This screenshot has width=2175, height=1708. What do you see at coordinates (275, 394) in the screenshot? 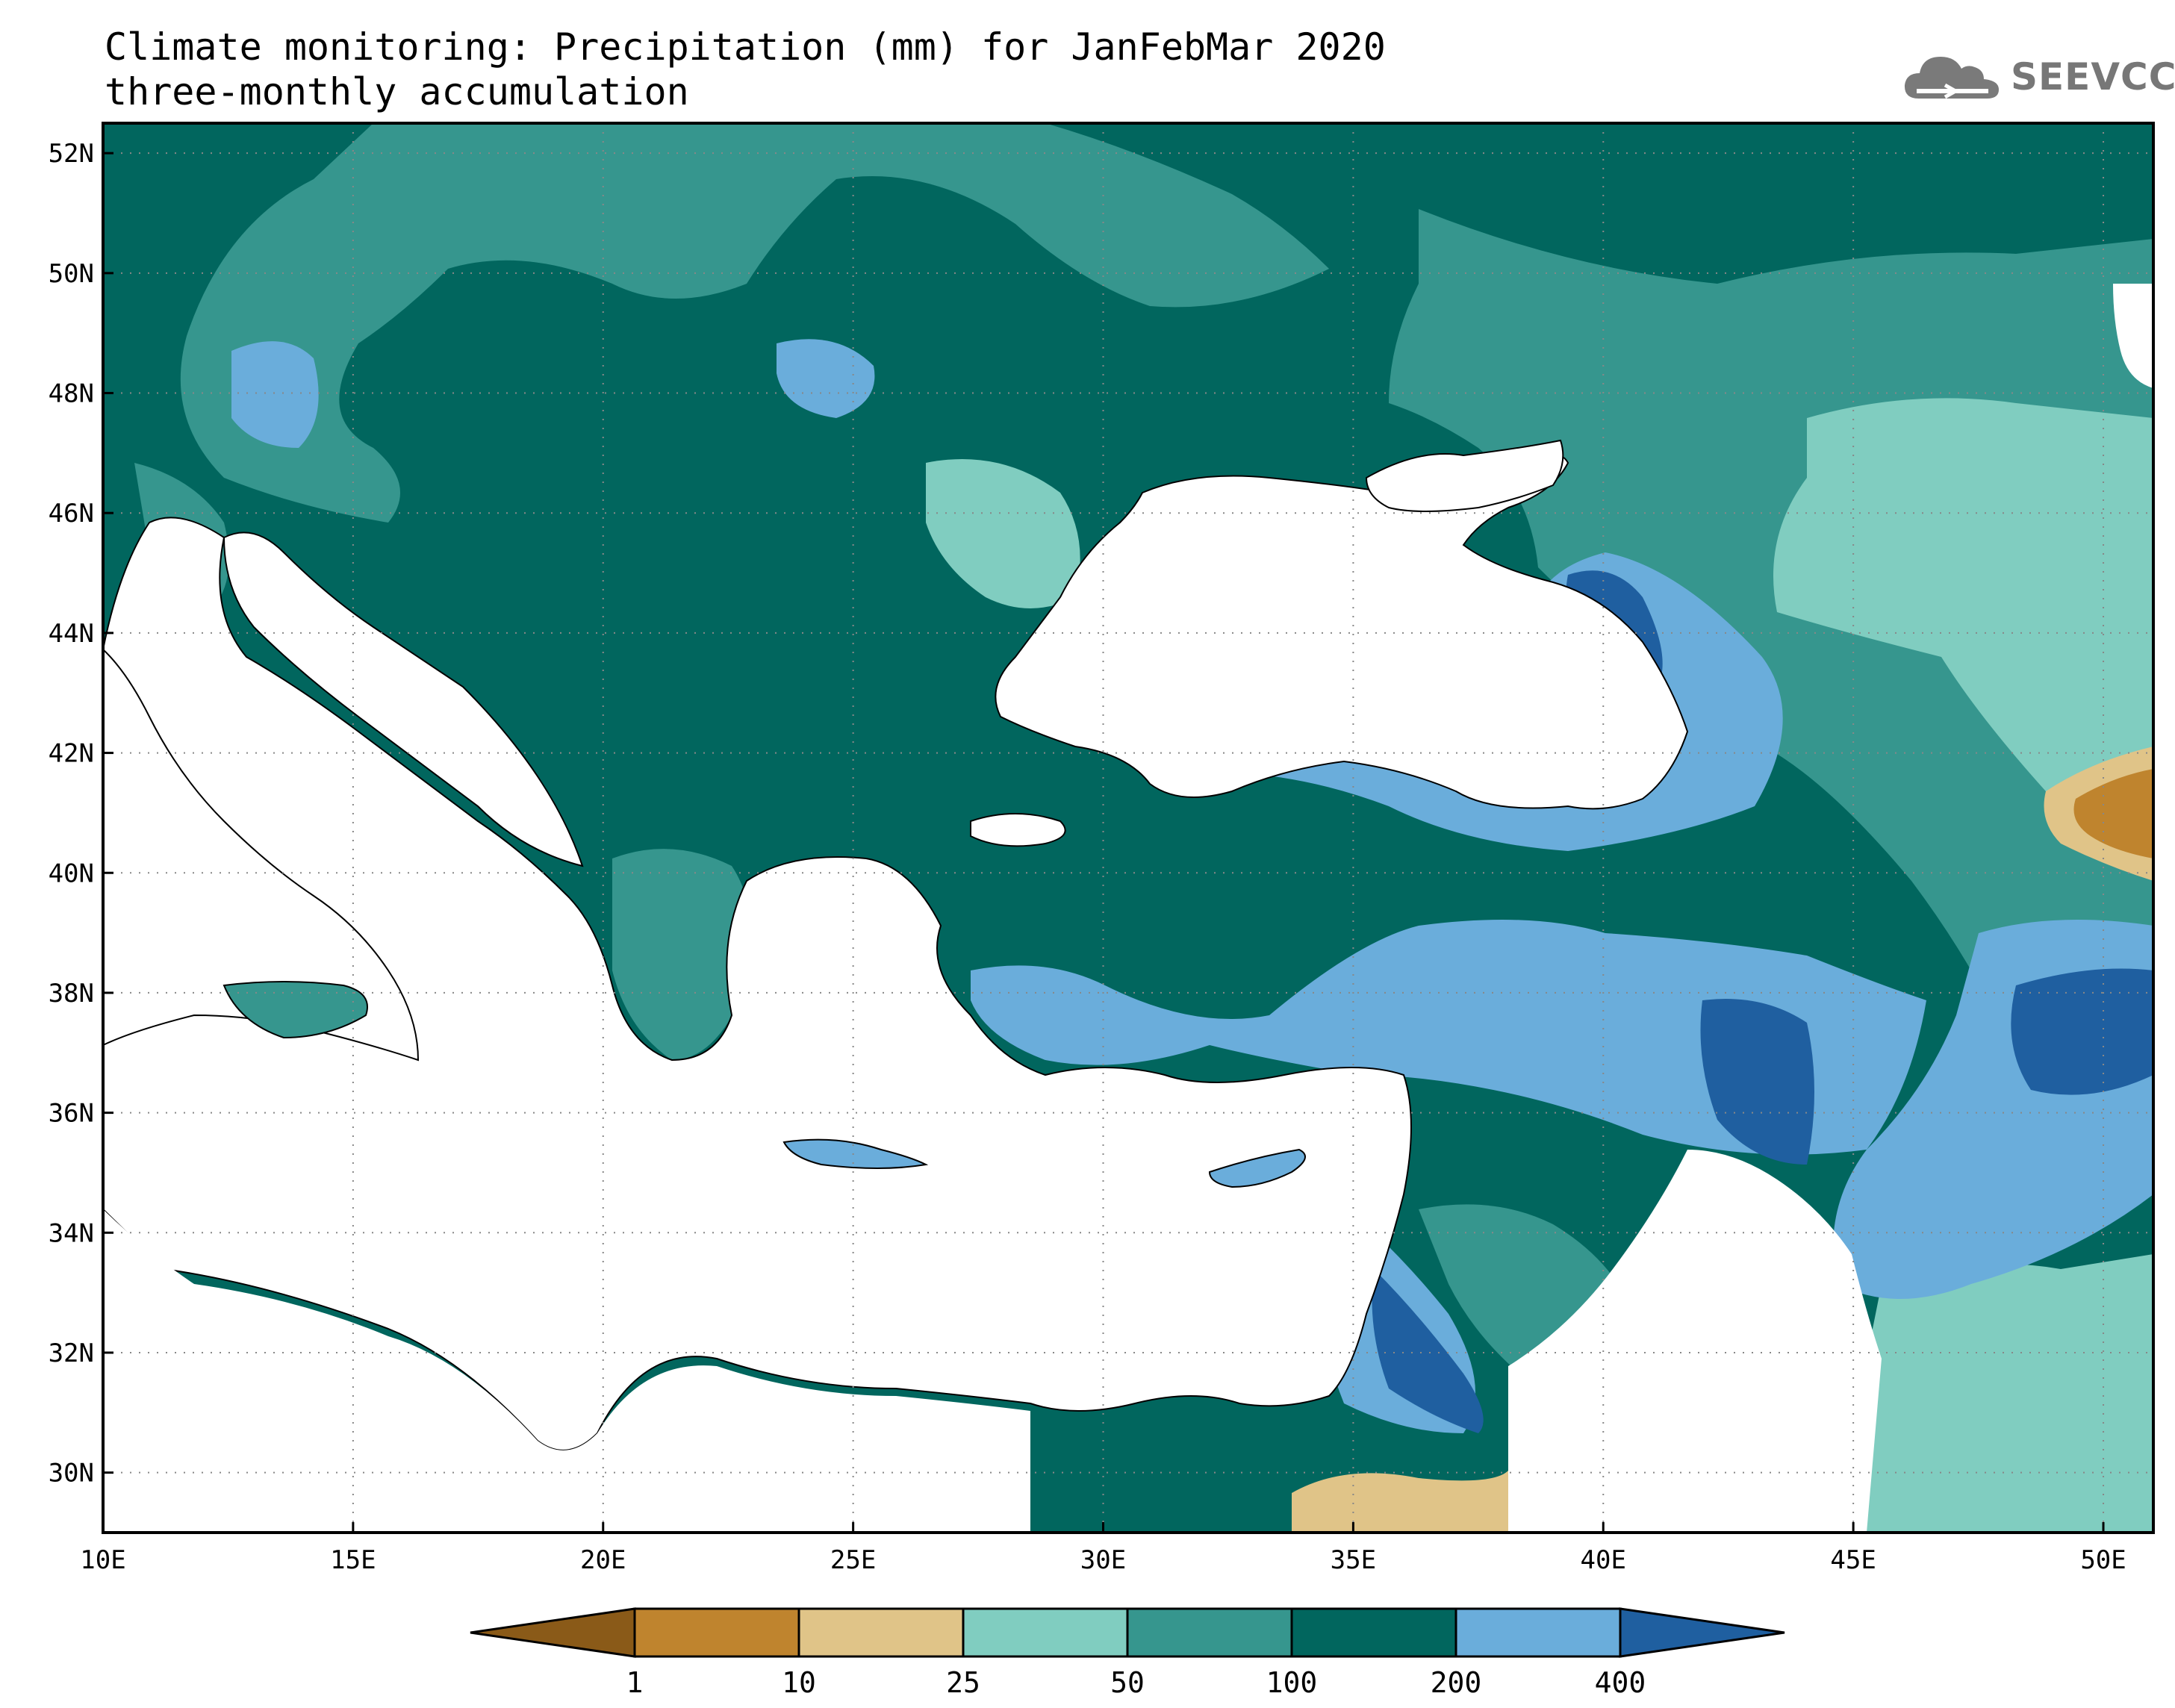
I see `field-200-400-alps` at bounding box center [275, 394].